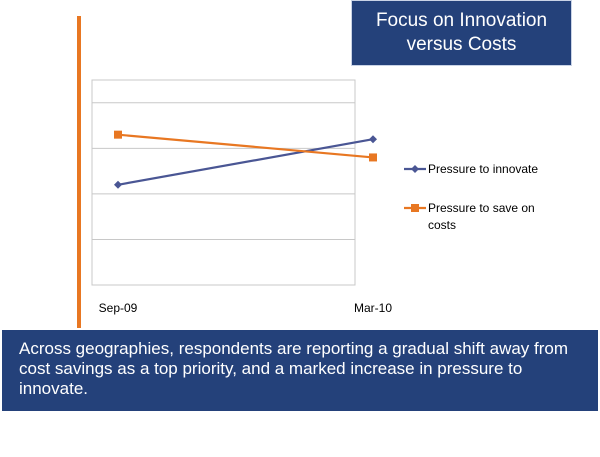 This screenshot has width=600, height=457. What do you see at coordinates (461, 44) in the screenshot?
I see `chart-title-line-2: versus Costs` at bounding box center [461, 44].